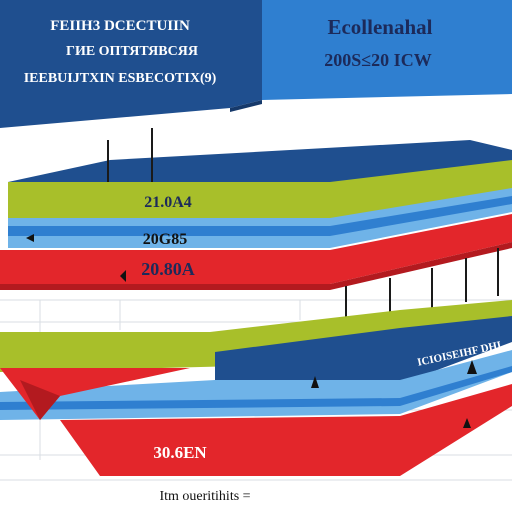  Describe the element at coordinates (180, 452) in the screenshot. I see `lower-label-2: 30.6EN` at that location.